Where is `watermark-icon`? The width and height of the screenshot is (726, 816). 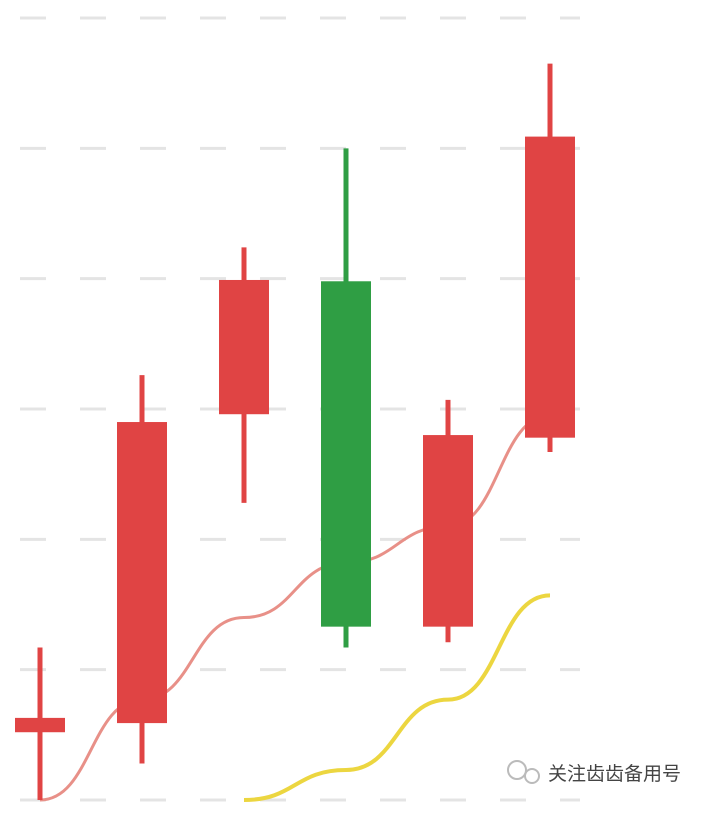 watermark-icon is located at coordinates (523, 772).